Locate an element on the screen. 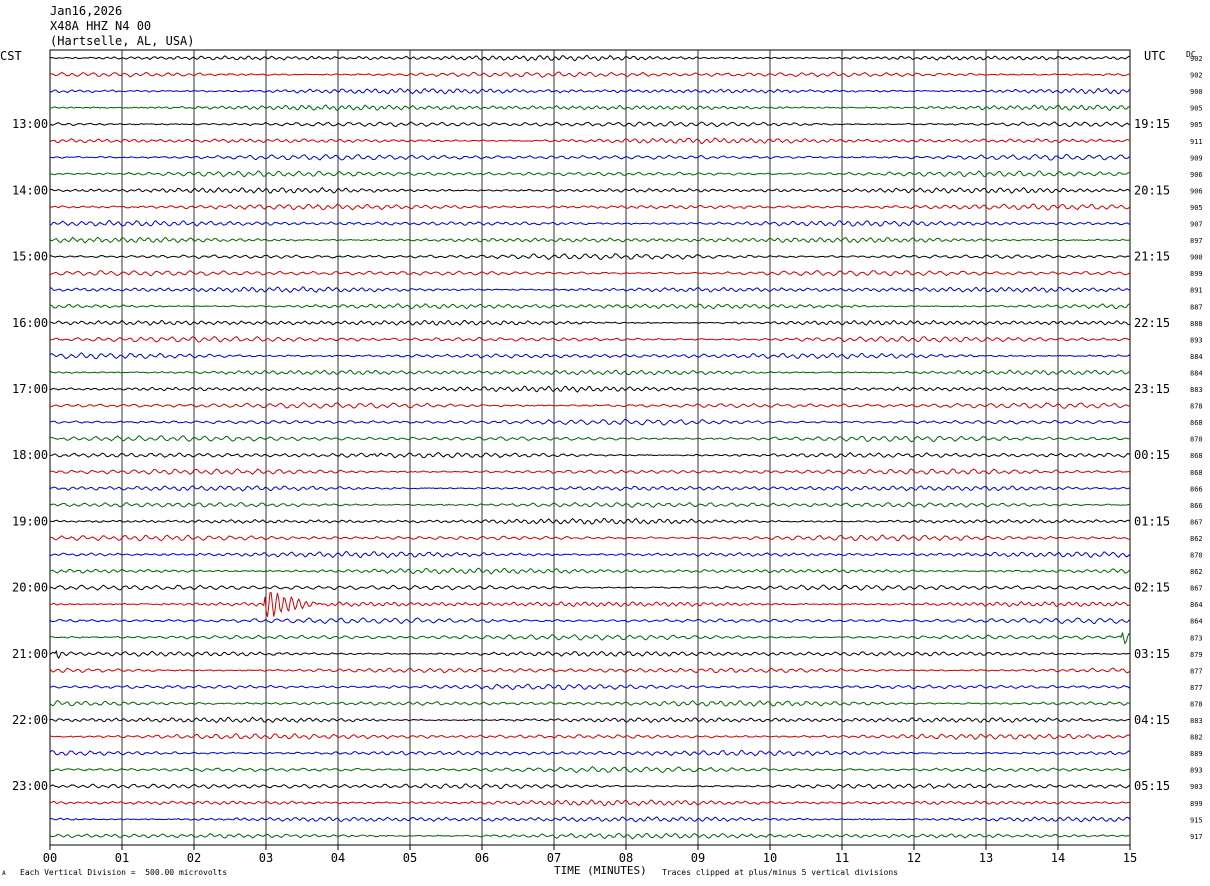 This screenshot has height=886, width=1210. left-timezone-label: CST is located at coordinates (11, 56).